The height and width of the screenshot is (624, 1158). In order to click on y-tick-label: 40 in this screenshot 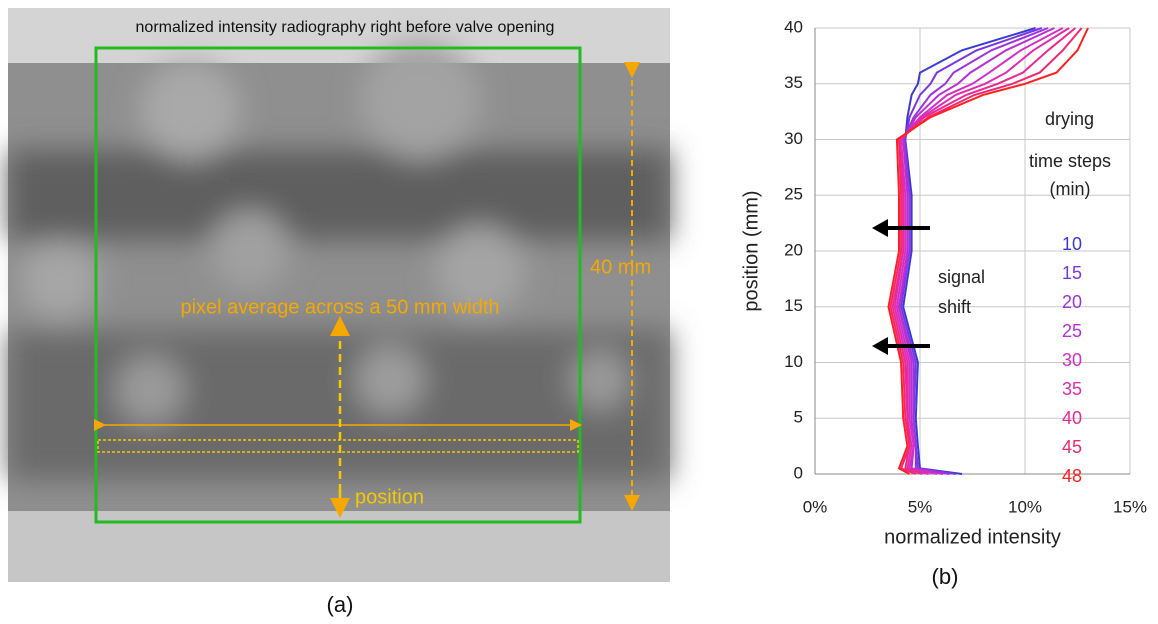, I will do `click(793, 26)`.